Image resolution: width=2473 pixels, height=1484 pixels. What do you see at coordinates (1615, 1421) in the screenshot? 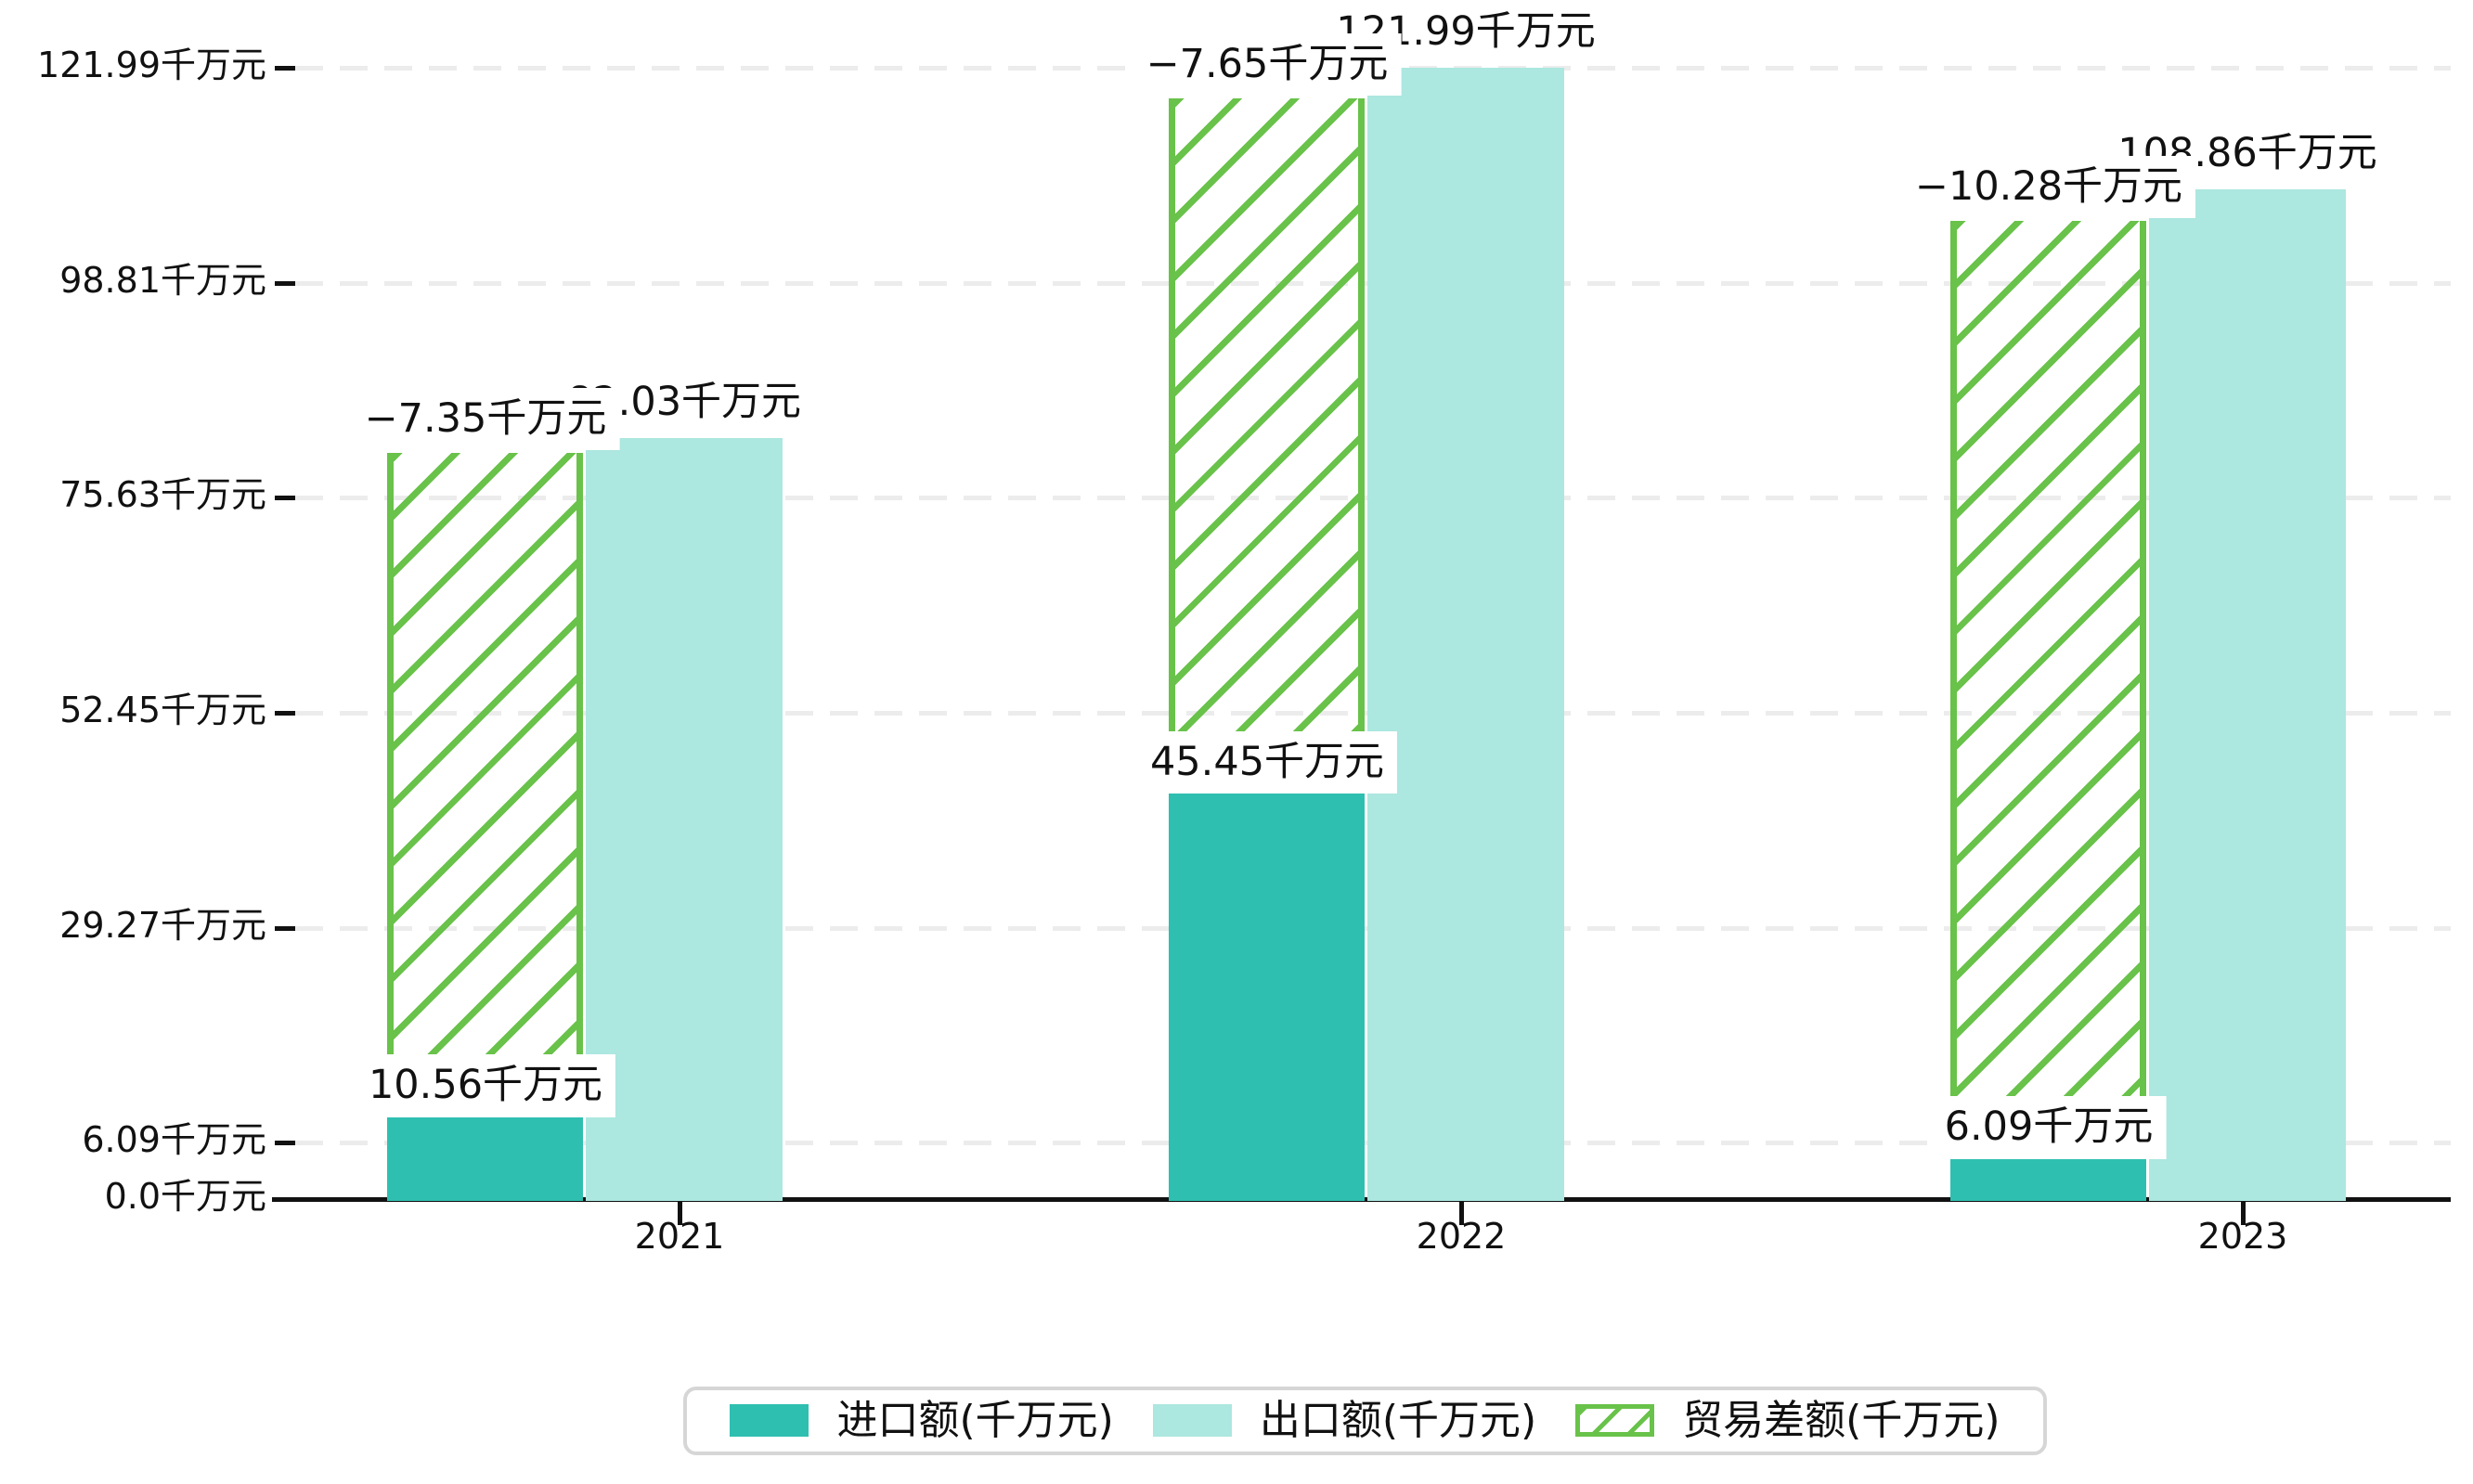
I see `hatched-swatch-icon` at bounding box center [1615, 1421].